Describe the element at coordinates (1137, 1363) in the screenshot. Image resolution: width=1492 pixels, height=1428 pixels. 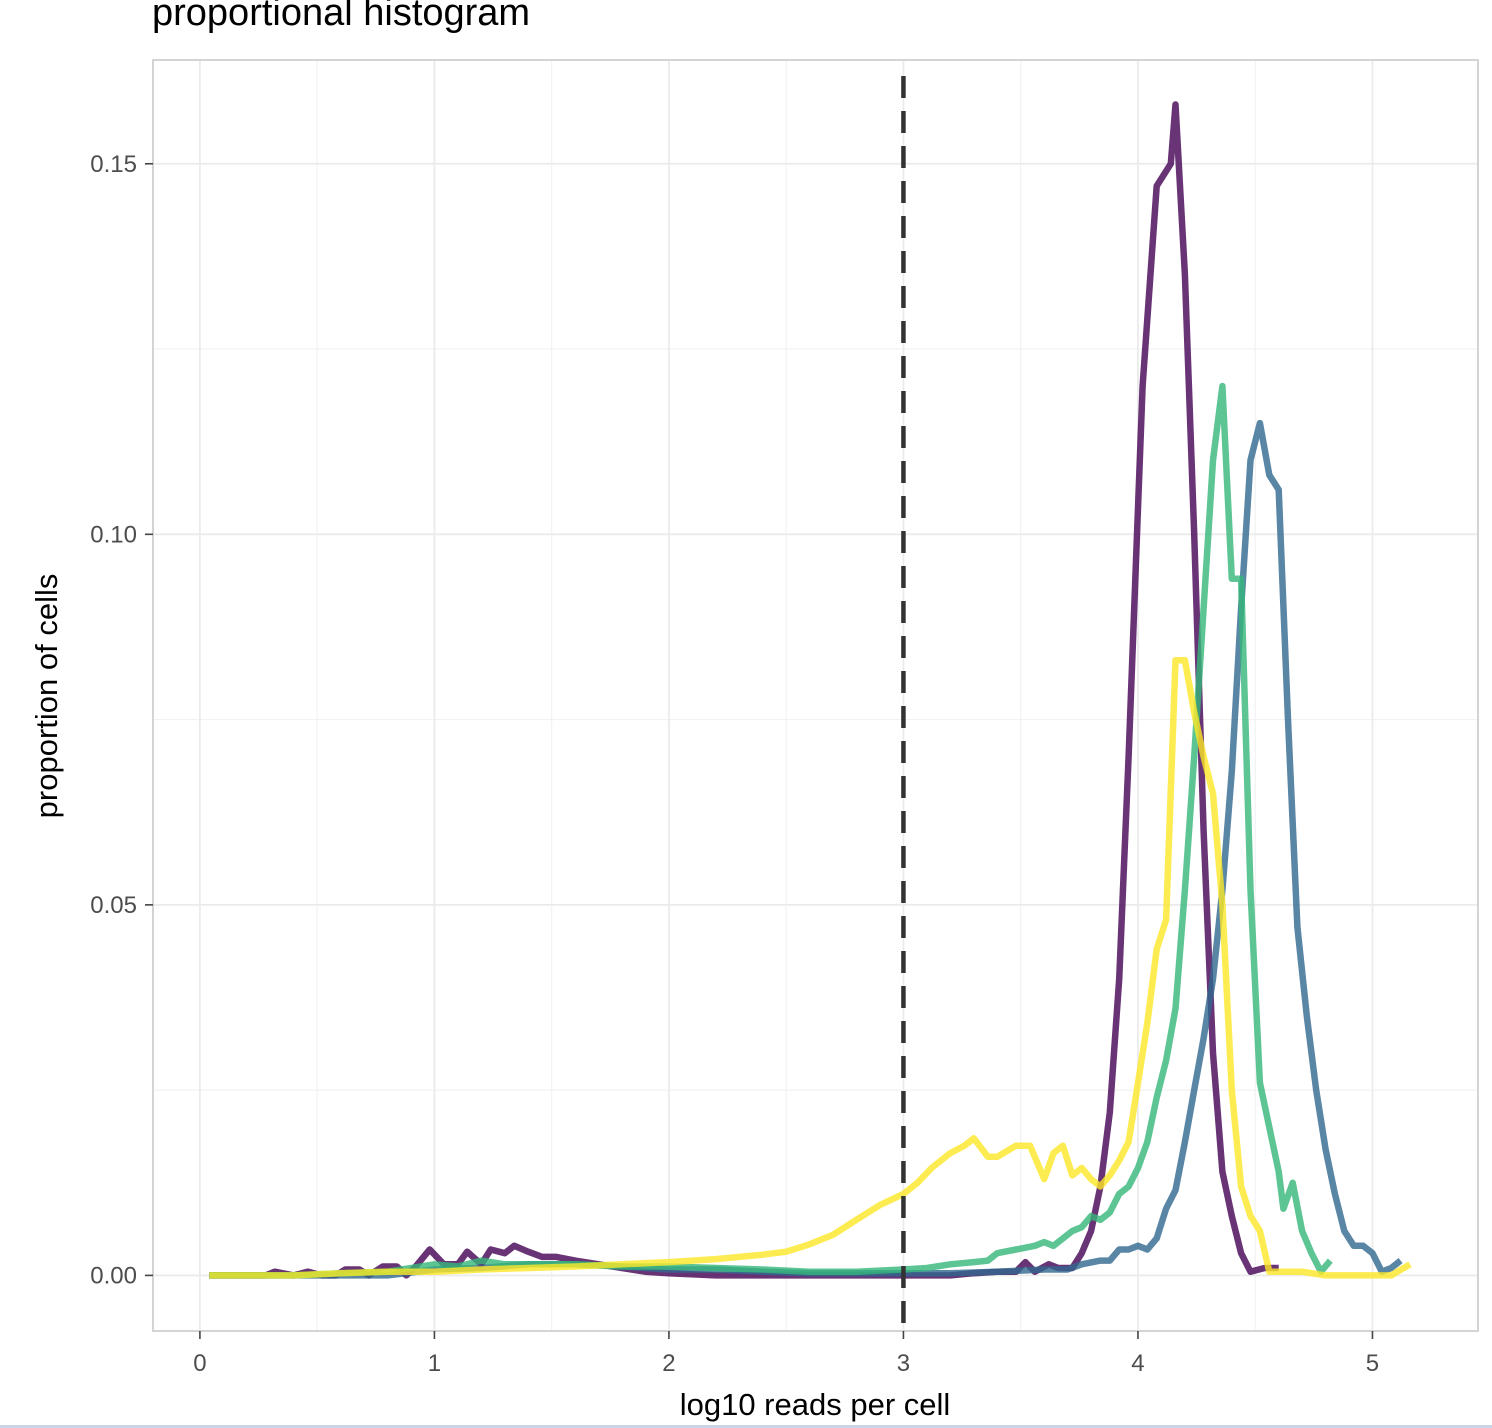
I see `x-tick-label: 4` at that location.